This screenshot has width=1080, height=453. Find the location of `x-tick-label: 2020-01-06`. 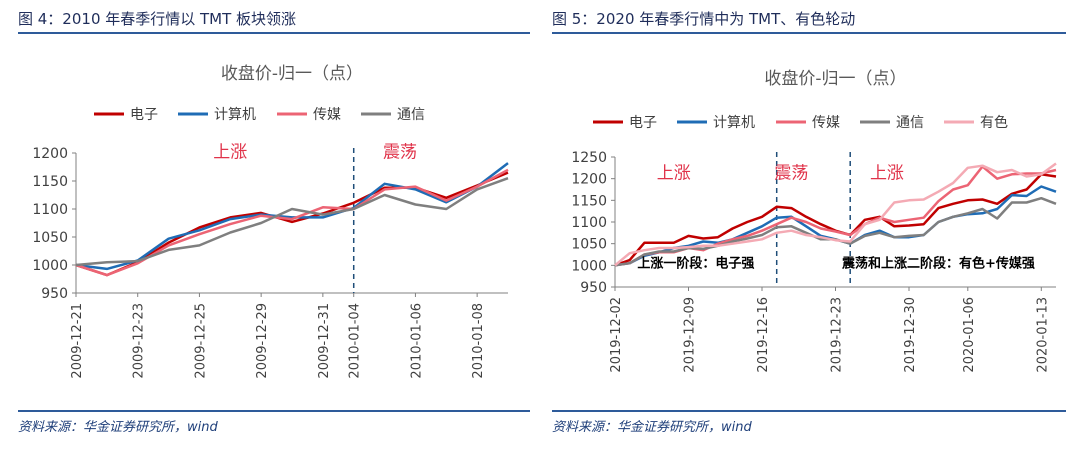

x-tick-label: 2020-01-06 is located at coordinates (969, 335).